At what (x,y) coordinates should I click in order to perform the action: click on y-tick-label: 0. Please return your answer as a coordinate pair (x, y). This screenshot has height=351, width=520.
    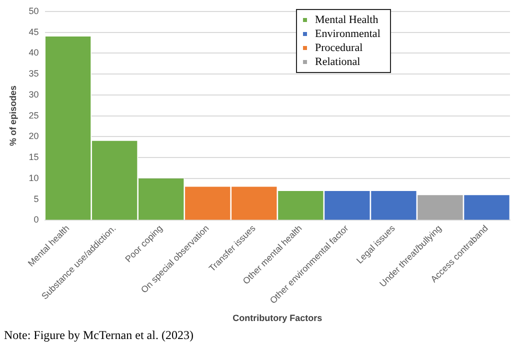
    Looking at the image, I should click on (36, 219).